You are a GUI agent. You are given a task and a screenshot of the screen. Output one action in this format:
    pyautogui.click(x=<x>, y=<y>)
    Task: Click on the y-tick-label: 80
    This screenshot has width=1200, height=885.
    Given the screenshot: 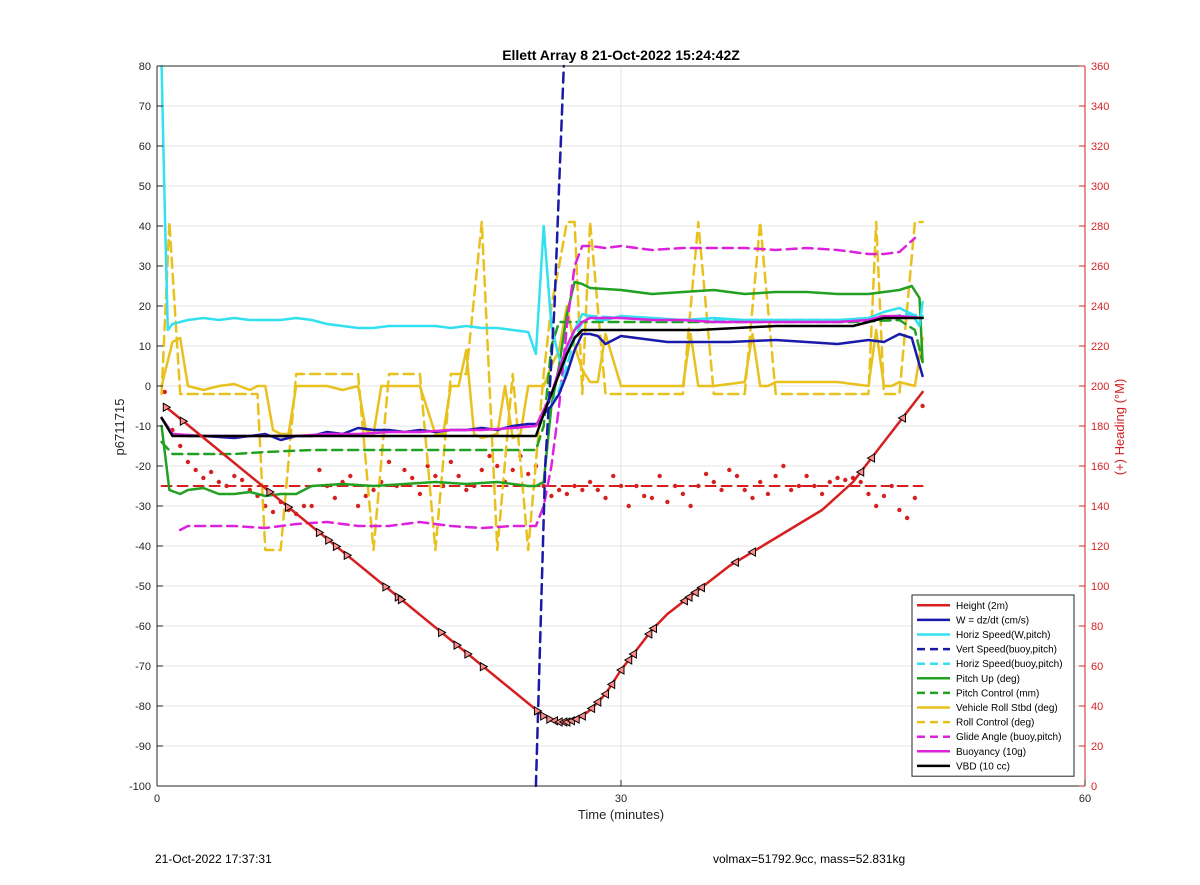 What is the action you would take?
    pyautogui.click(x=145, y=67)
    